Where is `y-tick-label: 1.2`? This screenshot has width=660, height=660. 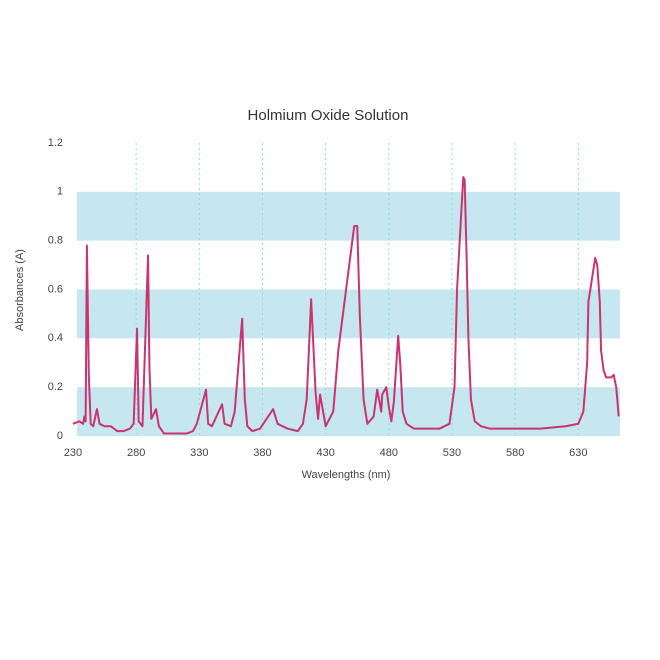 y-tick-label: 1.2 is located at coordinates (55, 143).